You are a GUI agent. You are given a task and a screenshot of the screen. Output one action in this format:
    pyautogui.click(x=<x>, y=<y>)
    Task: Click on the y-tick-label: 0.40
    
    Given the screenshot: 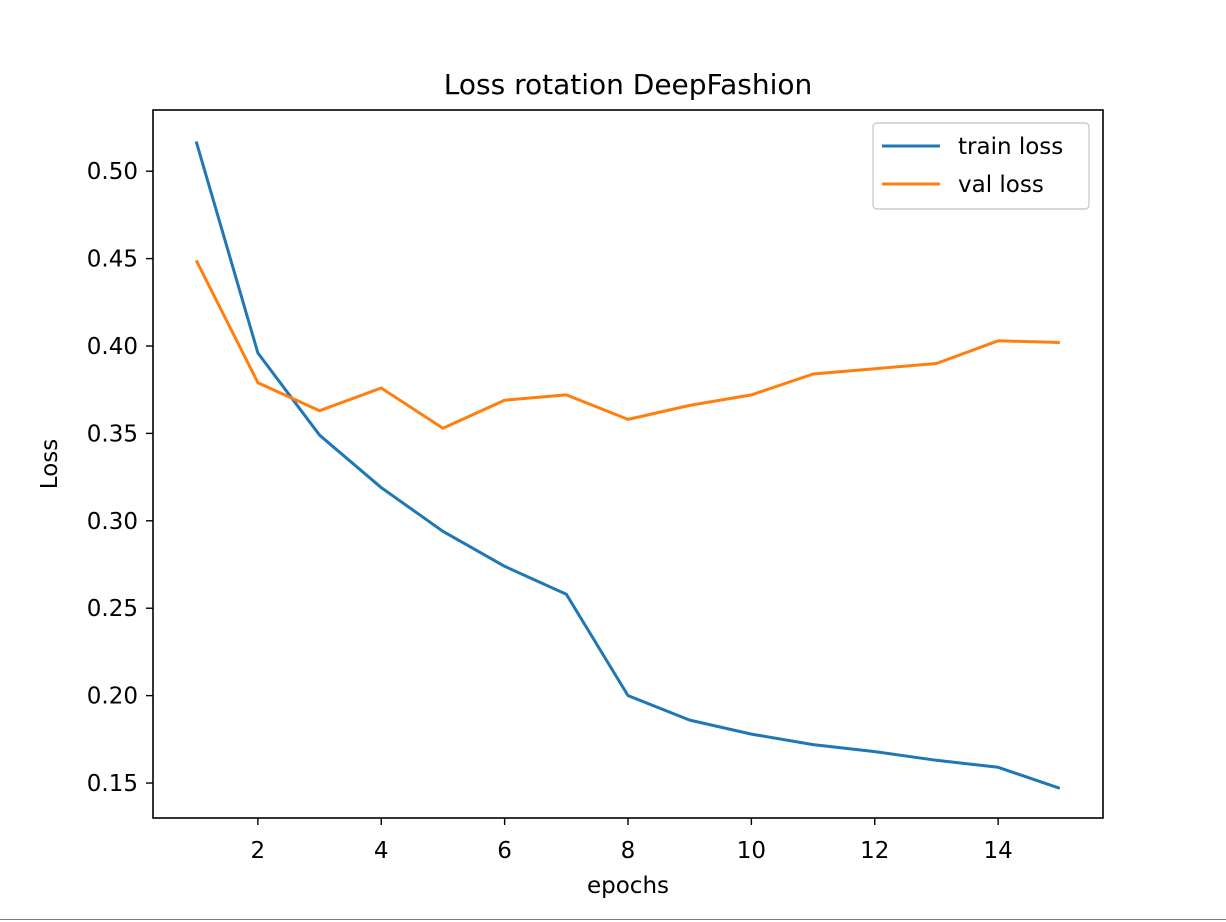 What is the action you would take?
    pyautogui.click(x=112, y=347)
    